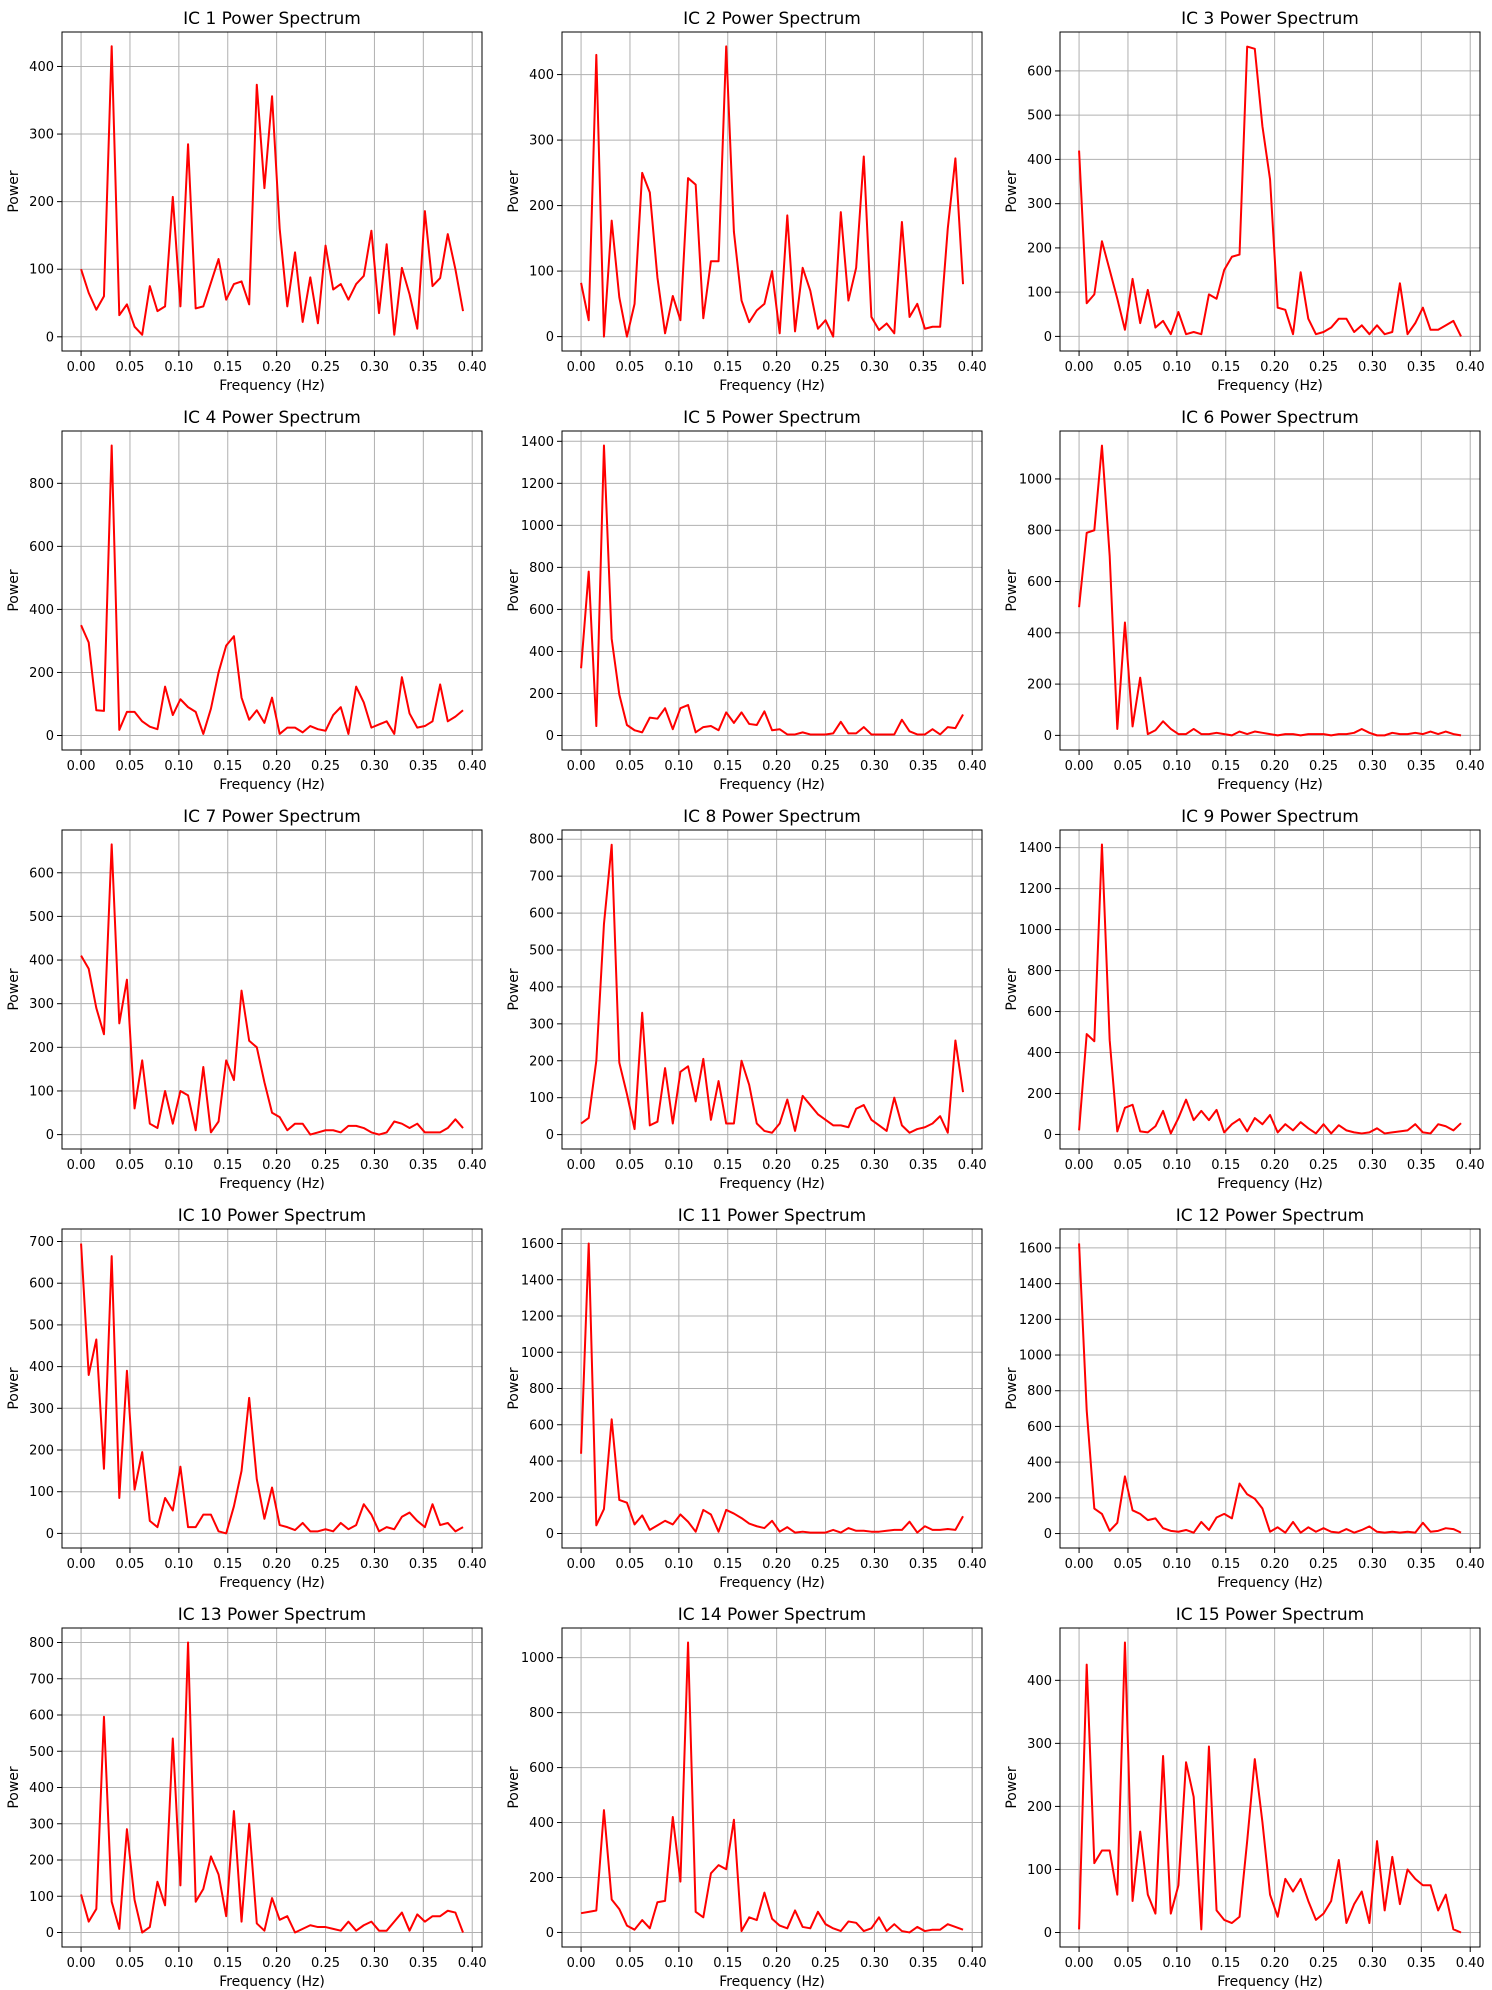 The image size is (1492, 1990). I want to click on y-tick-label: 700, so click(541, 877).